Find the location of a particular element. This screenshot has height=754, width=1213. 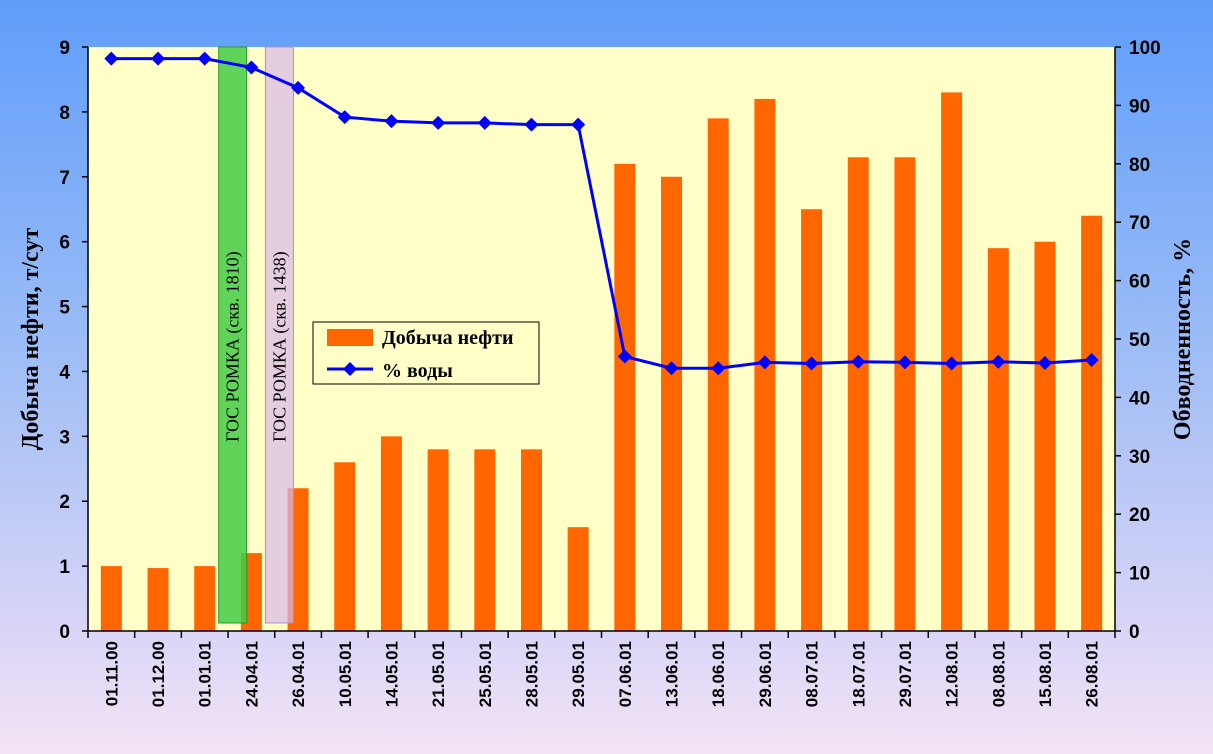

oil-bar-25.05.01 is located at coordinates (485, 540).